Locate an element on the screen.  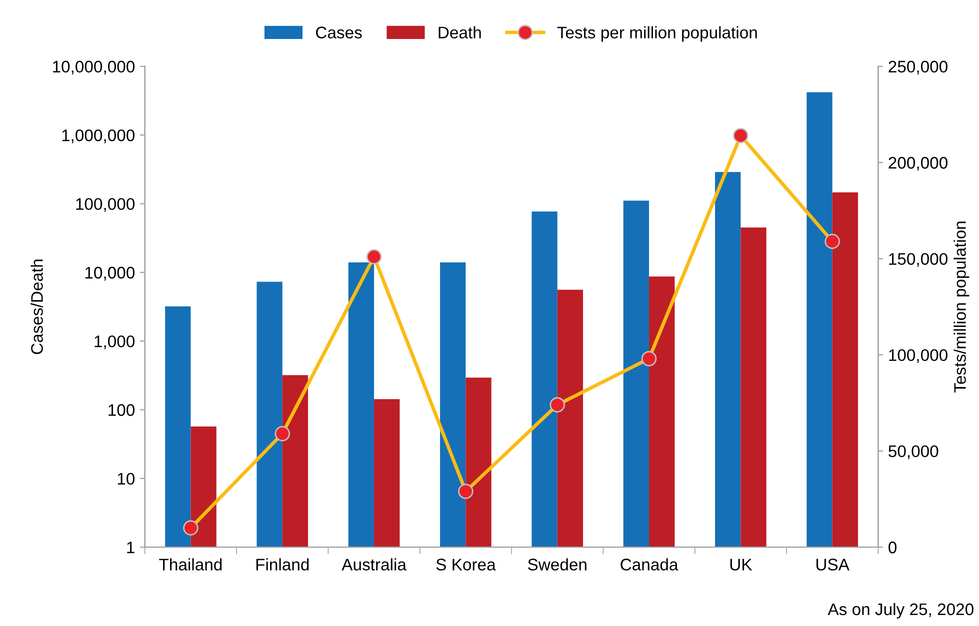
x-tick-label: Canada is located at coordinates (649, 564).